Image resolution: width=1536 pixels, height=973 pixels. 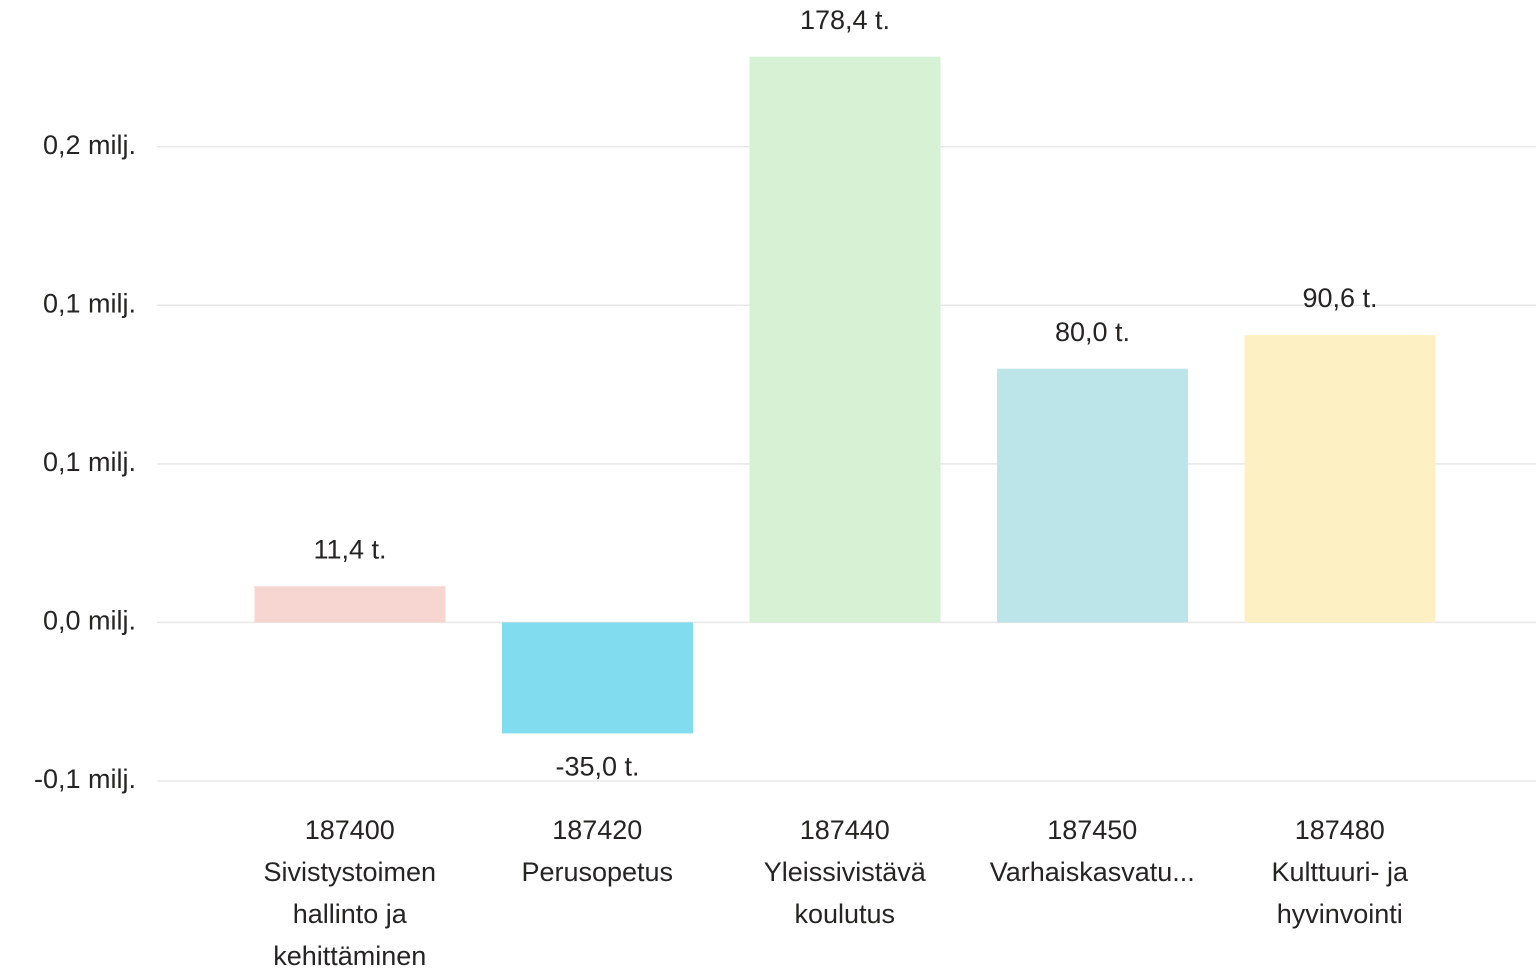 I want to click on y-tick-label: -0,1 milj., so click(x=85, y=779).